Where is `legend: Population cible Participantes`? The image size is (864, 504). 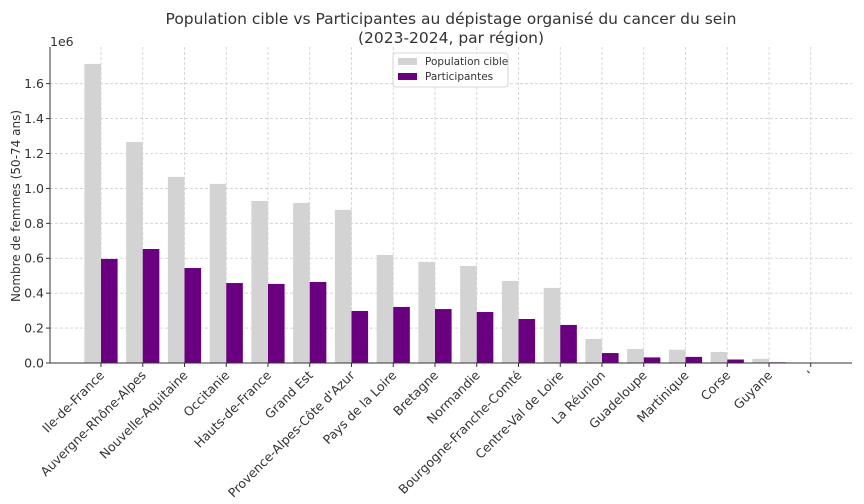
legend: Population cible Participantes is located at coordinates (450, 70).